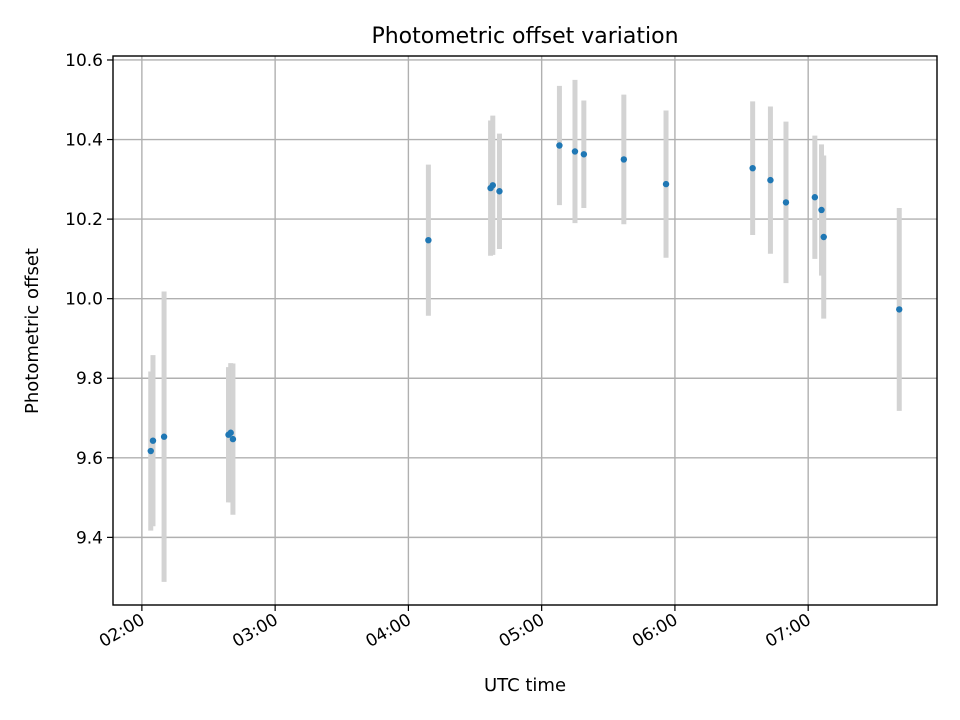 The image size is (960, 720). I want to click on y-tick-label: 10.0, so click(84, 300).